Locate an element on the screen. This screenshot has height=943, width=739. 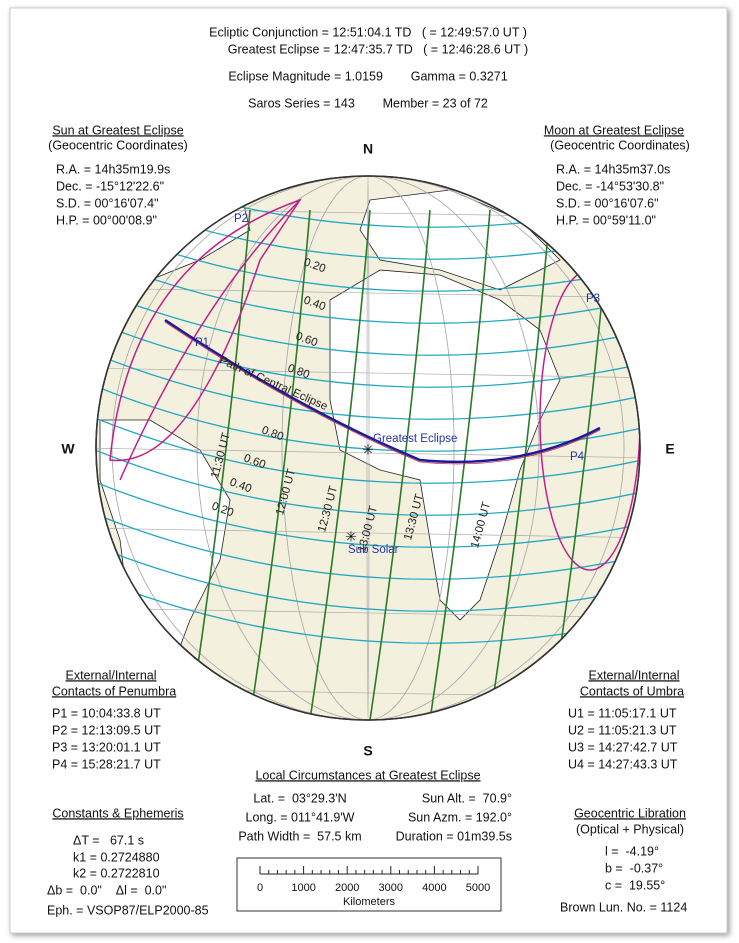
panel-row: U3 = 14:27:42.7 UT is located at coordinates (623, 747).